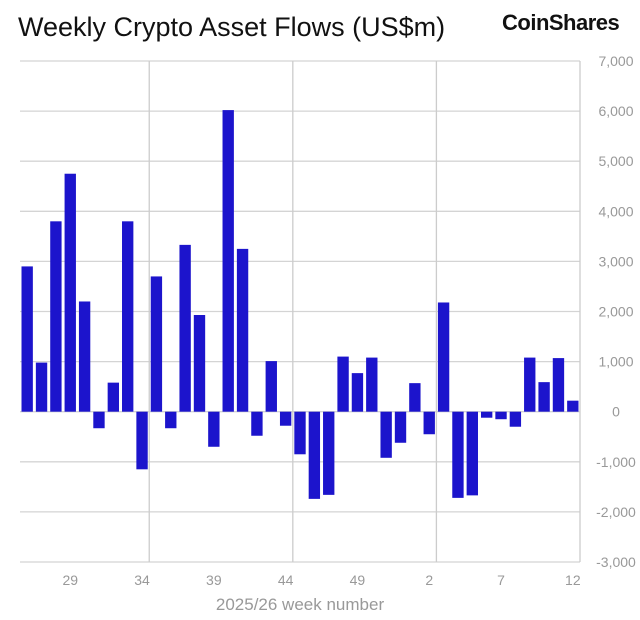 Image resolution: width=640 pixels, height=620 pixels. Describe the element at coordinates (615, 111) in the screenshot. I see `y-tick-label: 6,000` at that location.